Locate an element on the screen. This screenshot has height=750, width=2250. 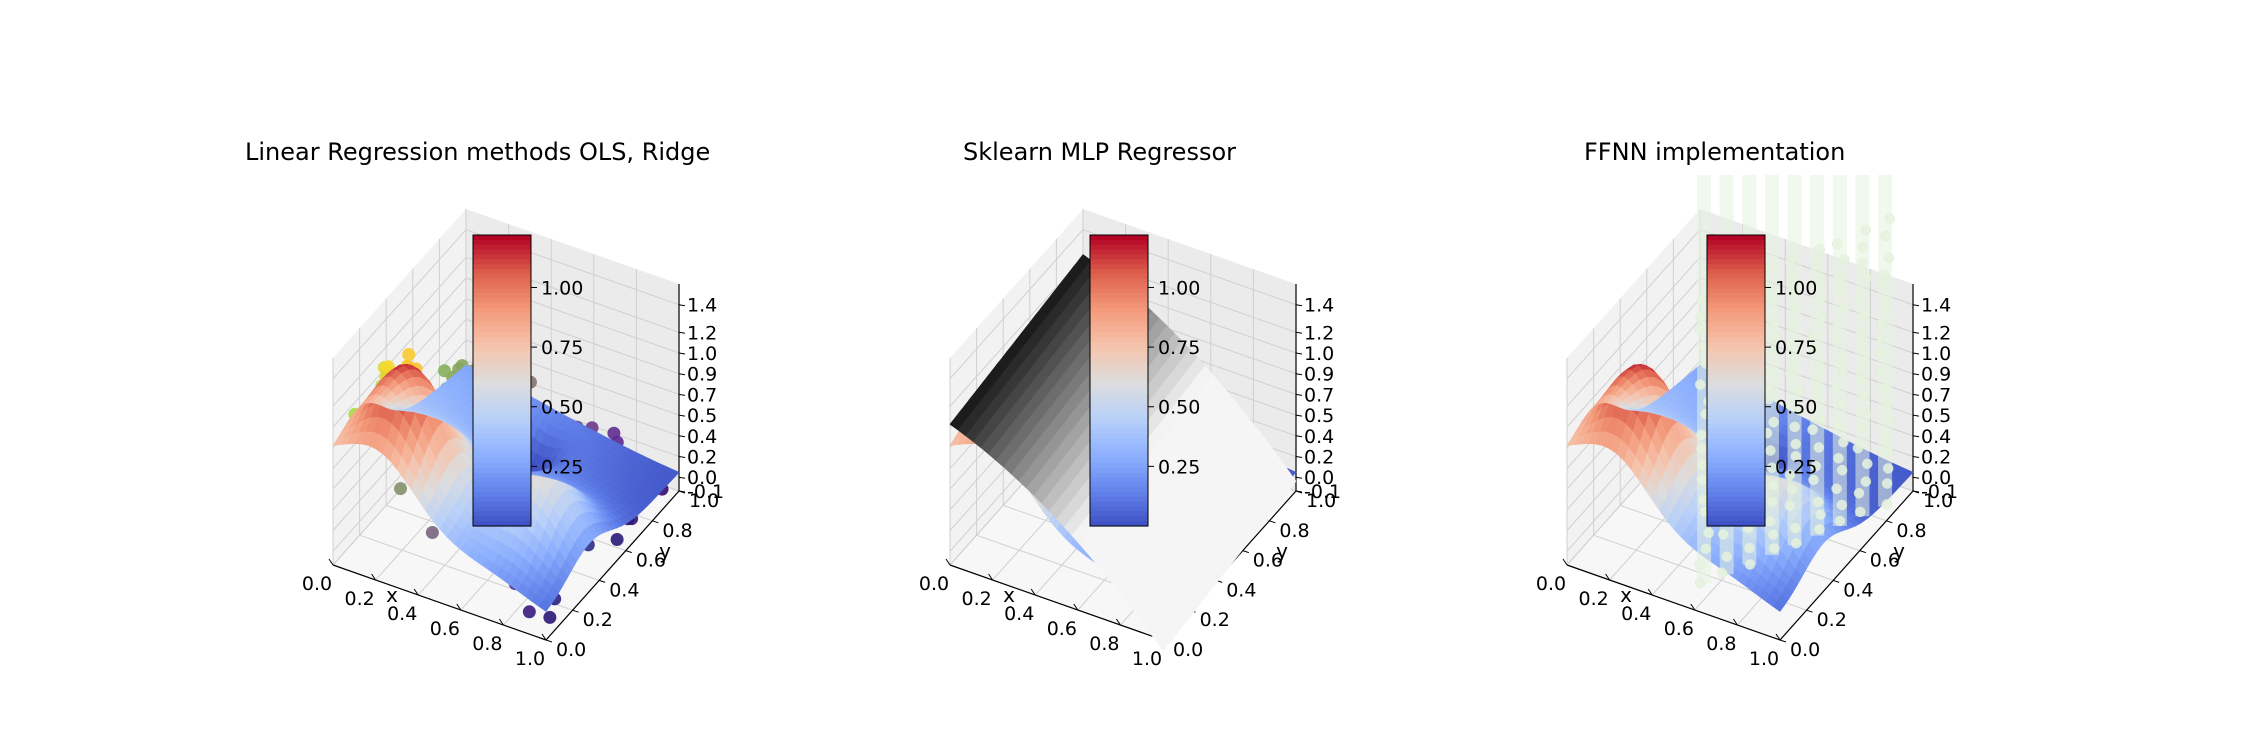
z-tick-label: 1.2 is located at coordinates (702, 333).